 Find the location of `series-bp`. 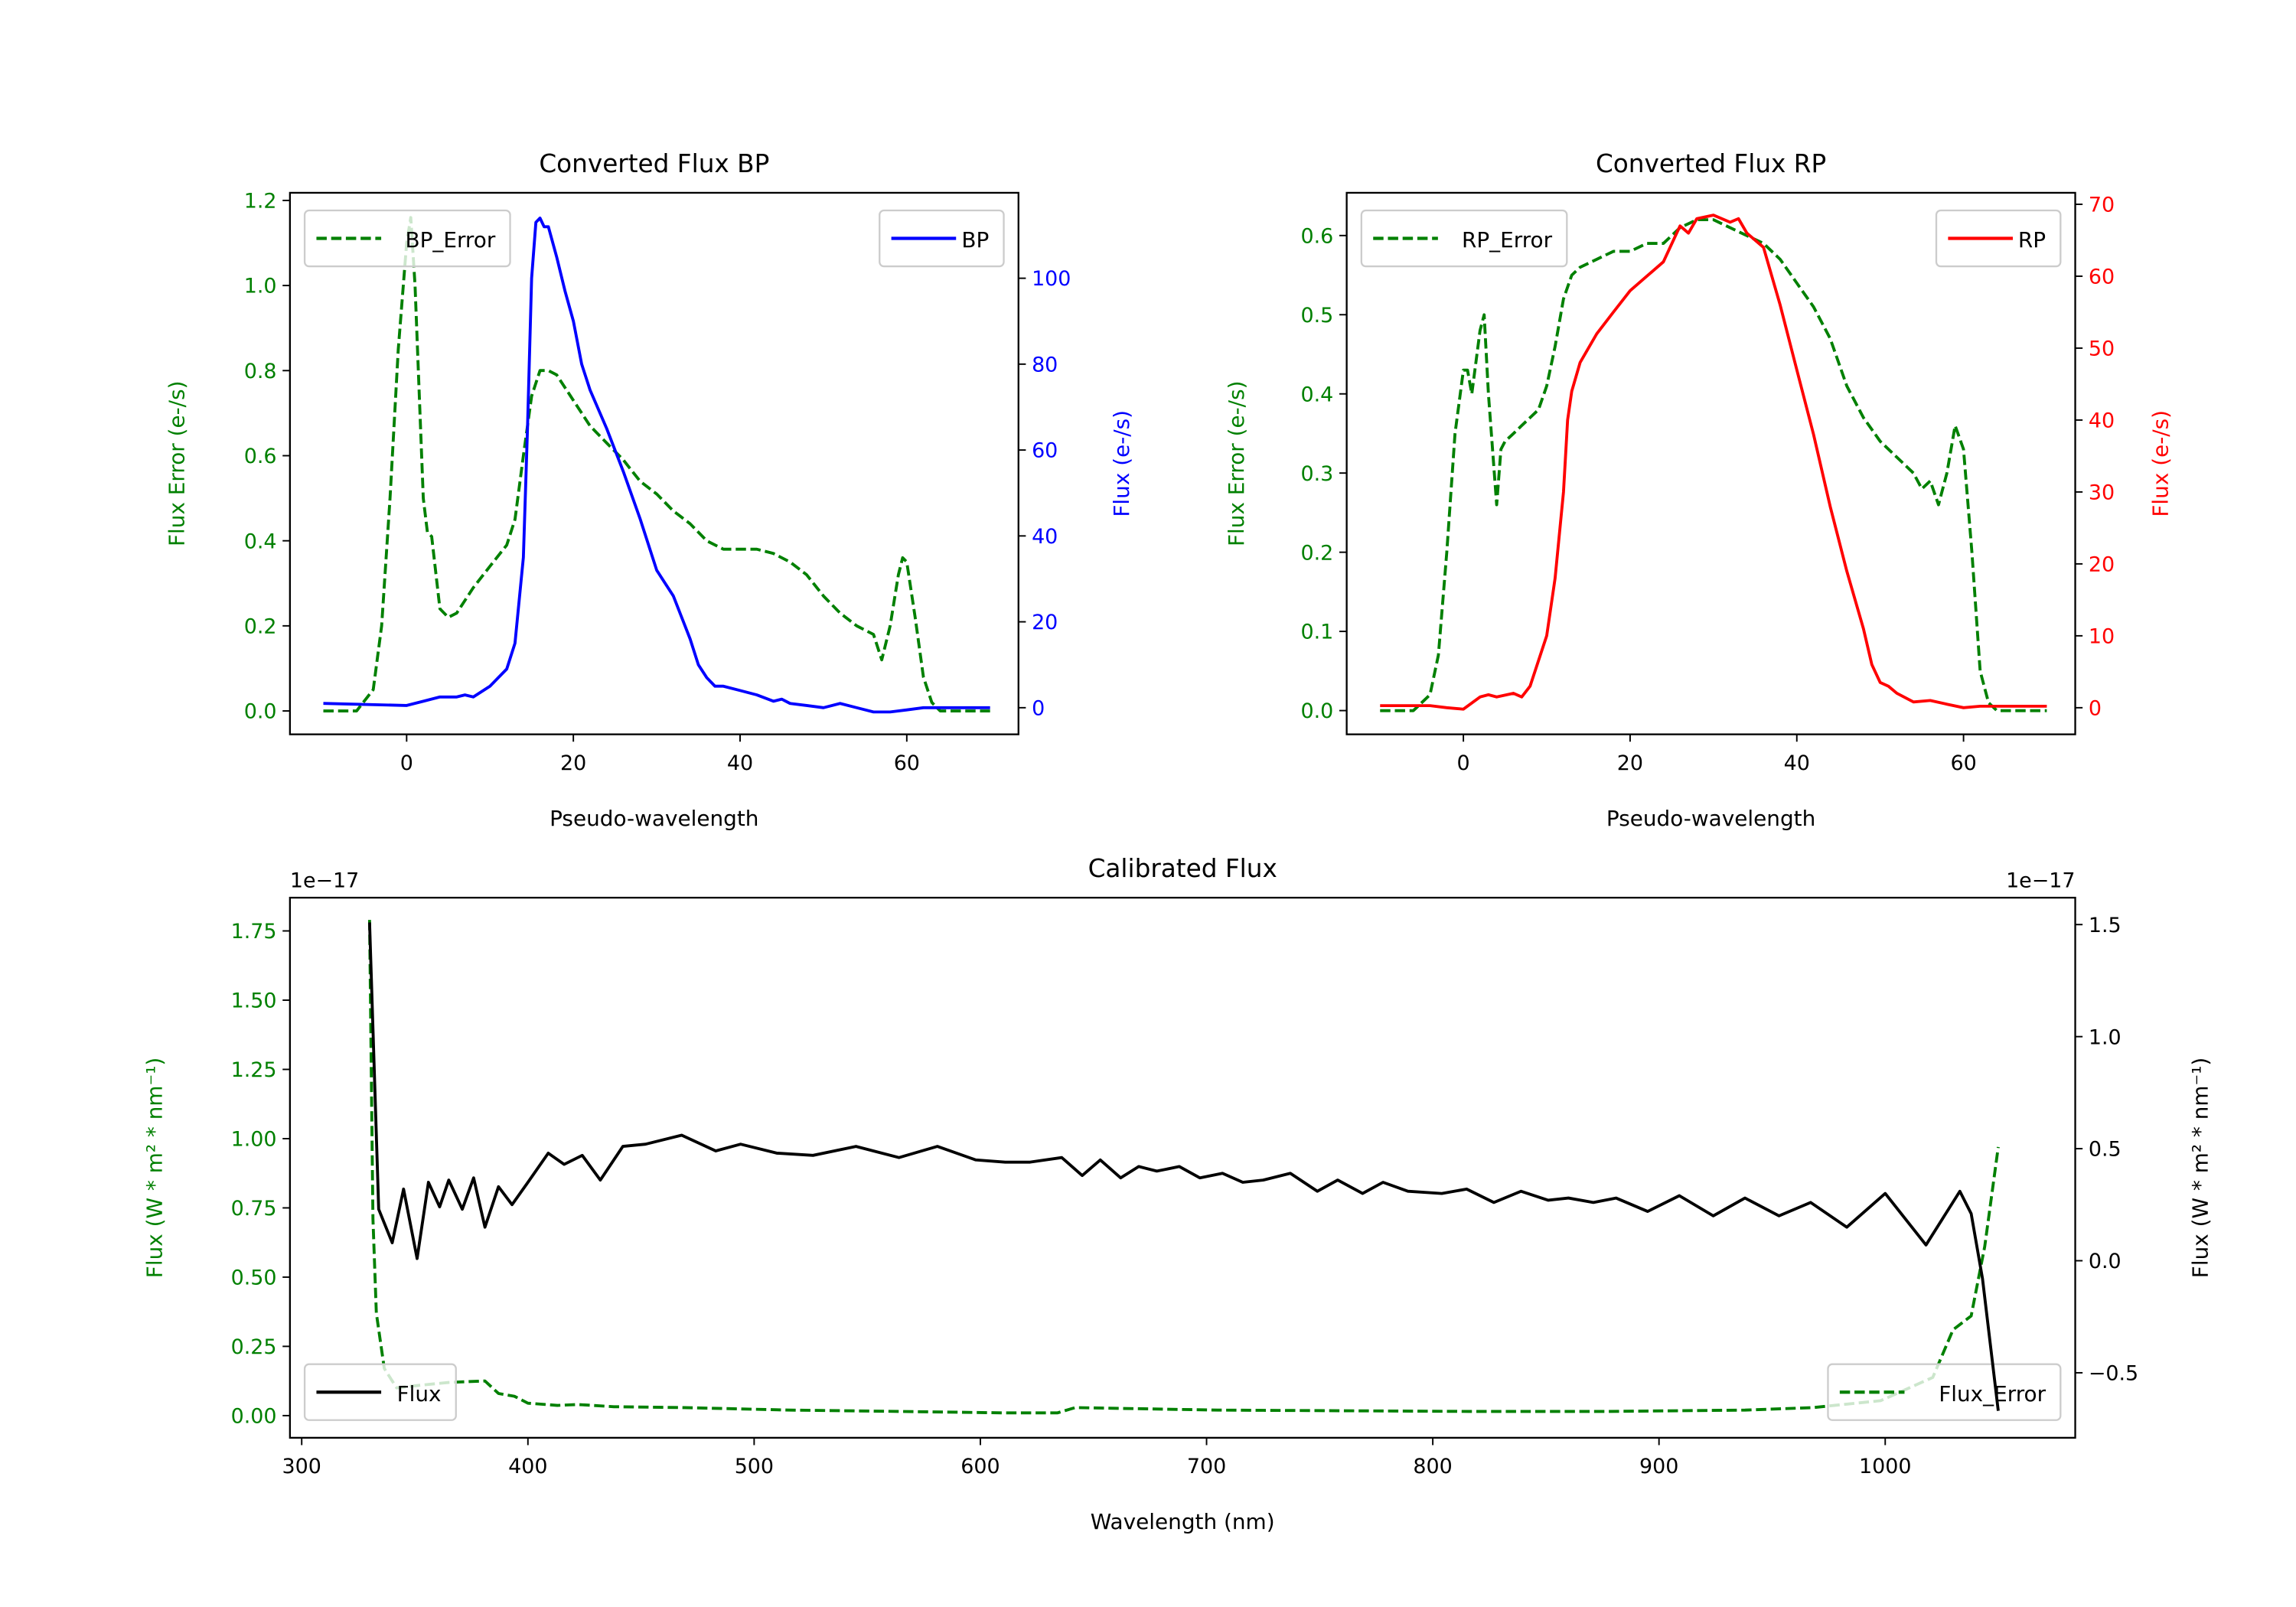

series-bp is located at coordinates (656, 466).